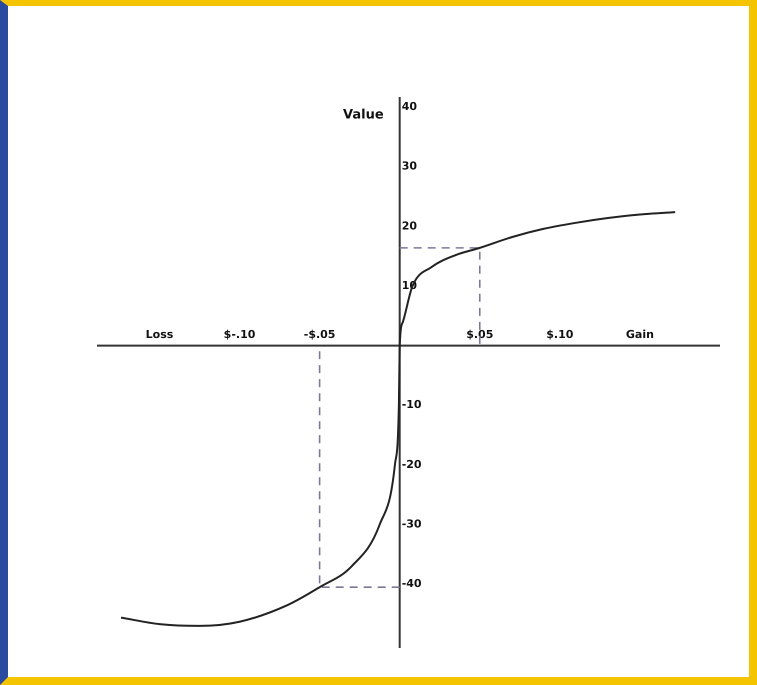  What do you see at coordinates (640, 335) in the screenshot?
I see `x-tick-label: Gain` at bounding box center [640, 335].